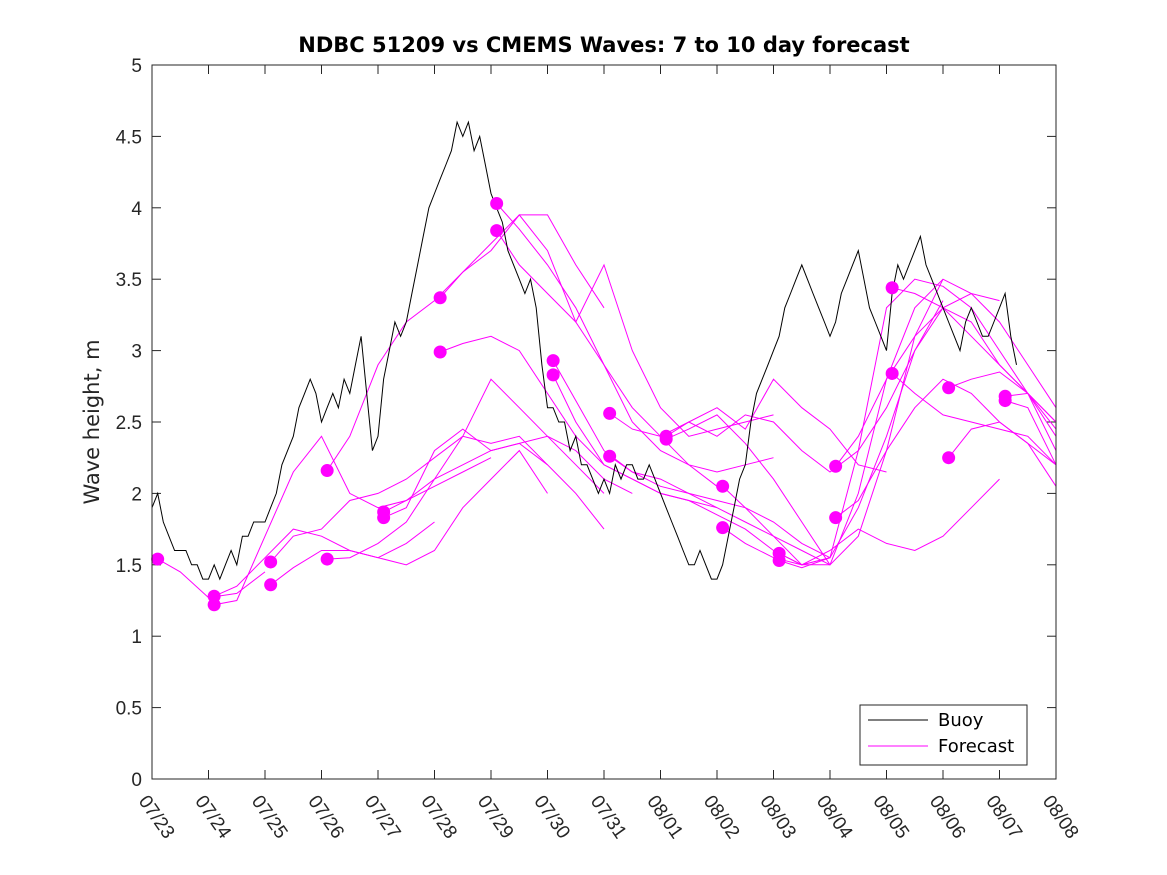 The height and width of the screenshot is (875, 1167). What do you see at coordinates (976, 746) in the screenshot?
I see `legend-forecast-label: Forecast` at bounding box center [976, 746].